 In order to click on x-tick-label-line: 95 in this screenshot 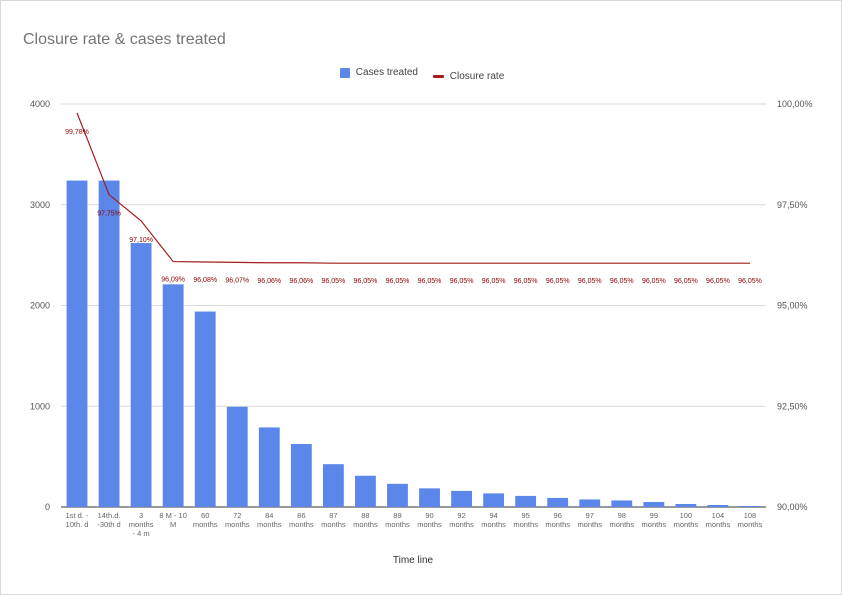, I will do `click(525, 515)`.